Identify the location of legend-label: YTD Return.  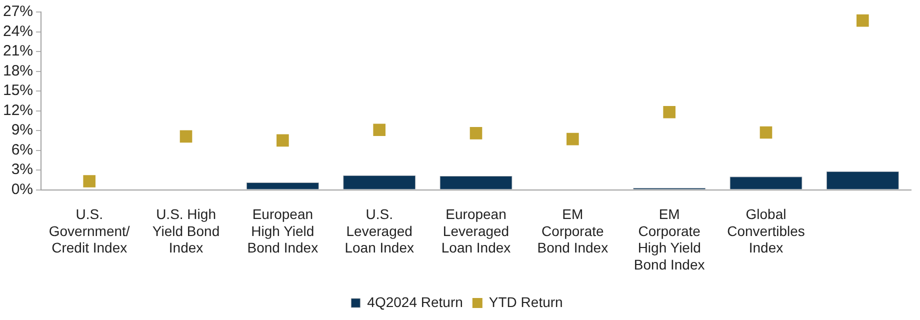
(525, 302).